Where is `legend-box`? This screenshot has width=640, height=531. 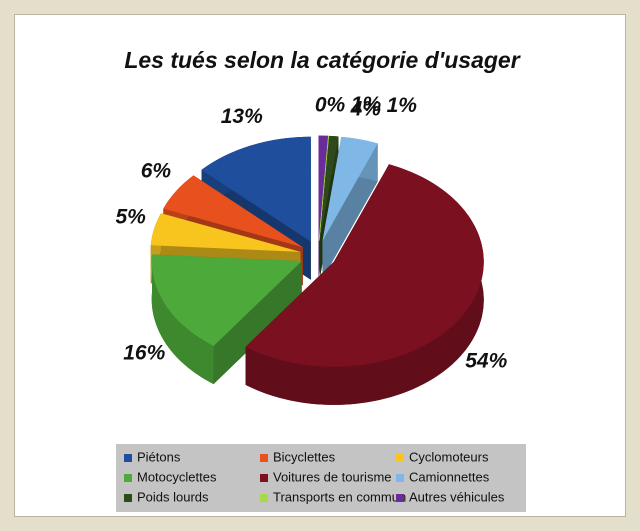 legend-box is located at coordinates (321, 478).